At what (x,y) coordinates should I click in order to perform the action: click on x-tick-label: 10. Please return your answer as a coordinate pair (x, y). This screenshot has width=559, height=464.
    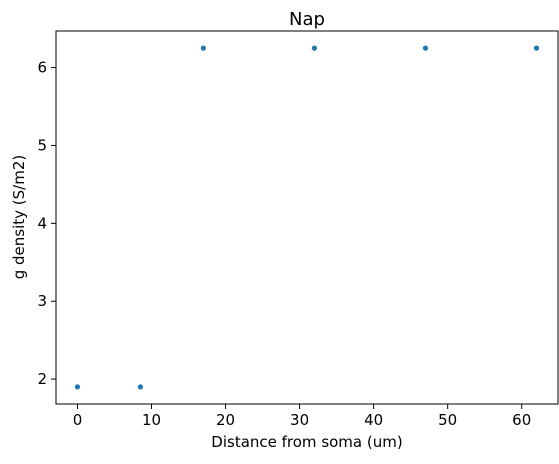
    Looking at the image, I should click on (151, 420).